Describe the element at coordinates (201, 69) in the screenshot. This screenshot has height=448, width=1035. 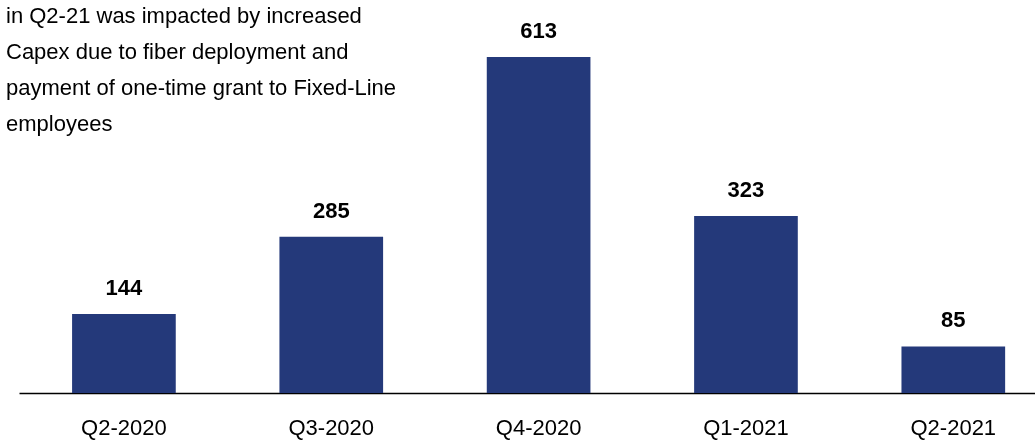
I see `annotation: in Q2-21 was impacted by increased Capex due to fiber deployment and payment of one-time grant to Fixed-Line employees` at that location.